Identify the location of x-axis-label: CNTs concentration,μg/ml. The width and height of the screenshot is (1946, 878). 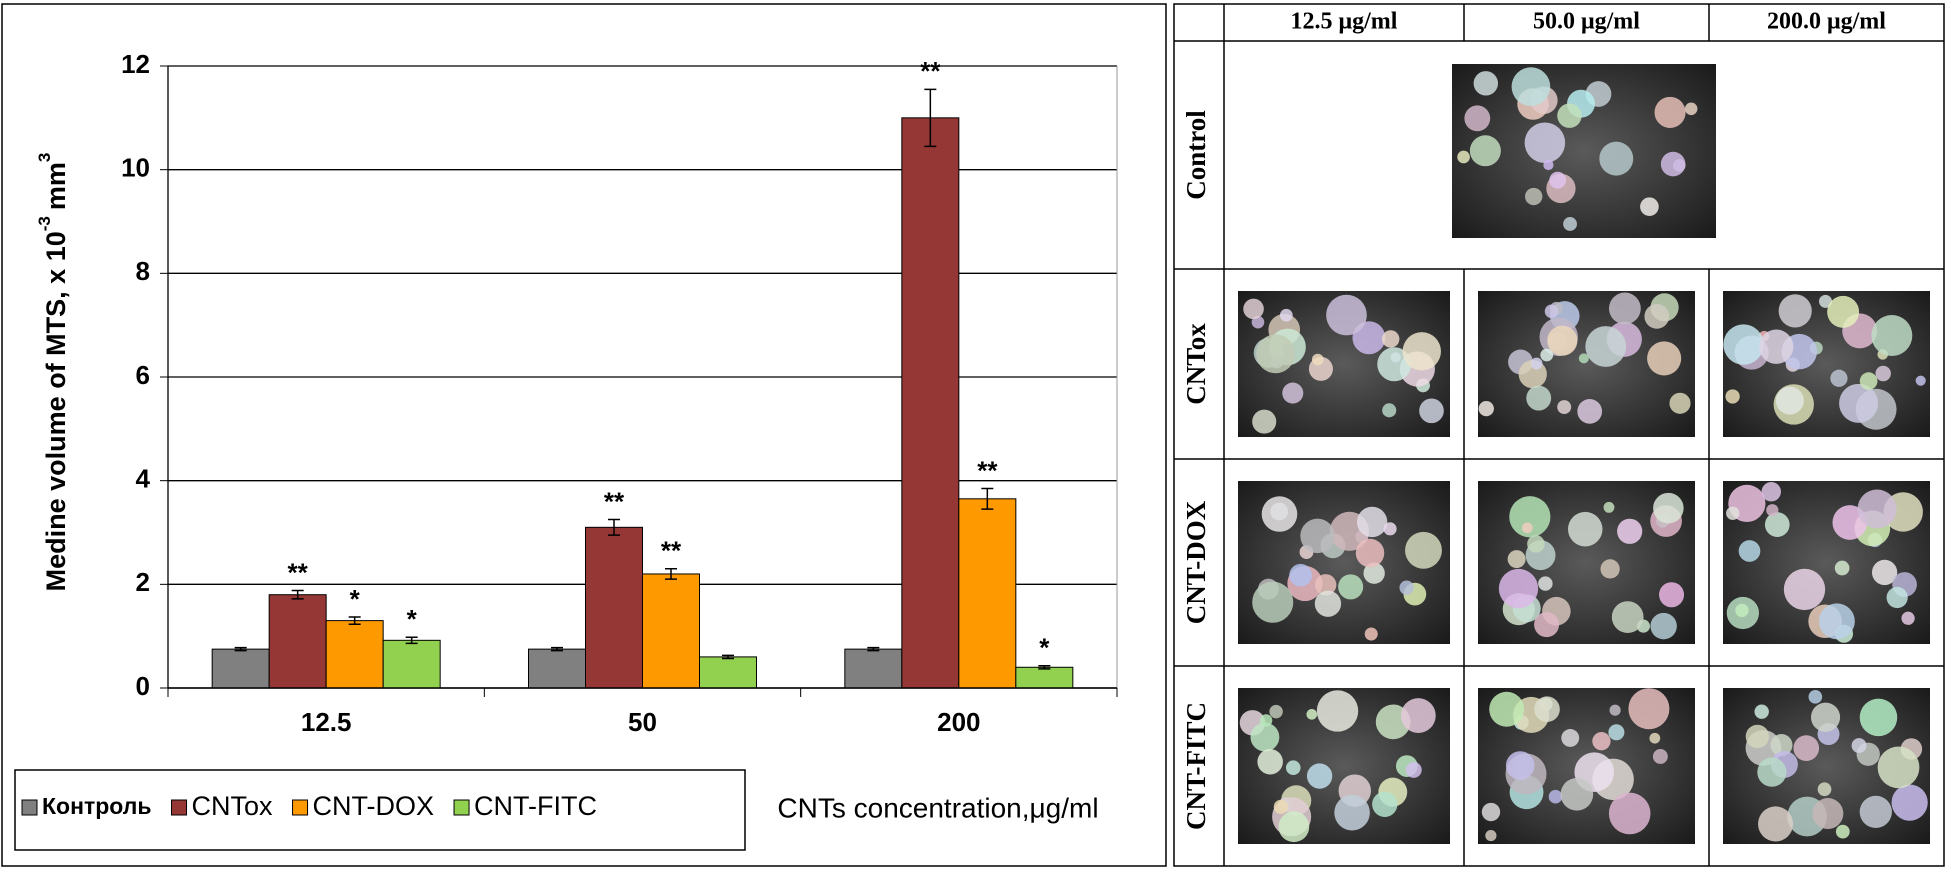
(937, 807).